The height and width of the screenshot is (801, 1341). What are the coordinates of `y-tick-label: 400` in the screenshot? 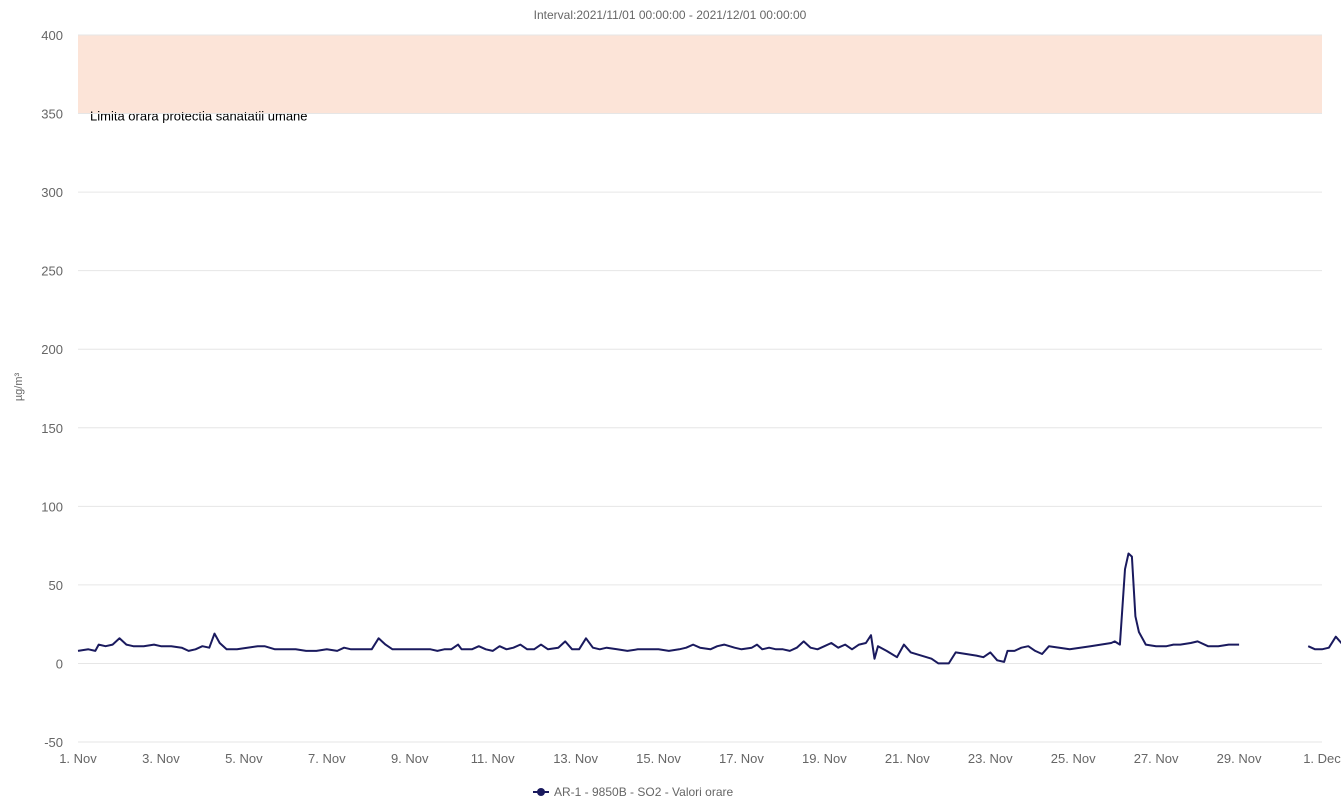 It's located at (52, 35).